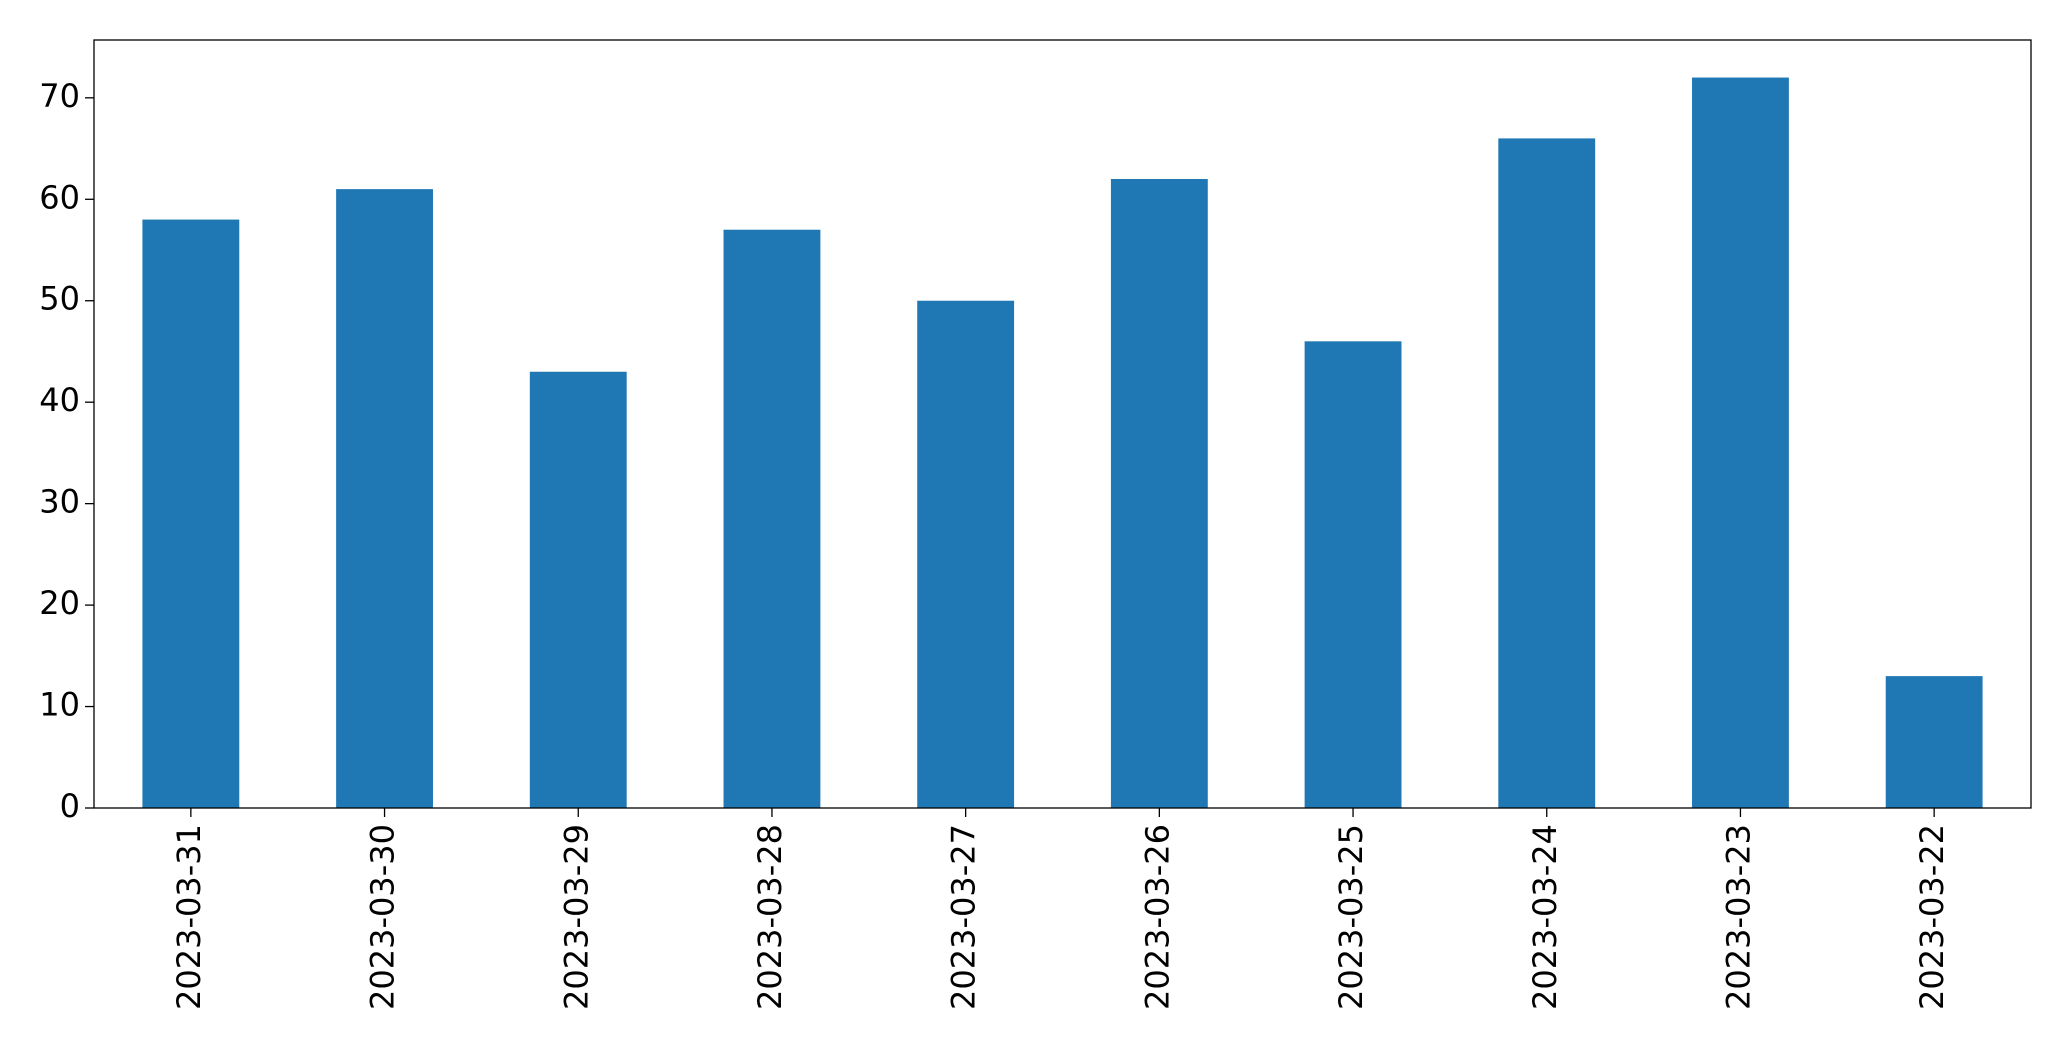 Image resolution: width=2071 pixels, height=1061 pixels. Describe the element at coordinates (59, 603) in the screenshot. I see `y-tick-label: 20` at that location.